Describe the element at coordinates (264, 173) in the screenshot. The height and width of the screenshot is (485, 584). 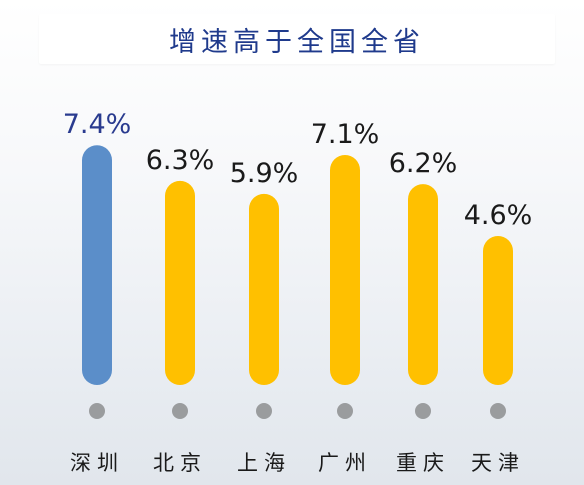
I see `value-label-上海: 5.9%` at that location.